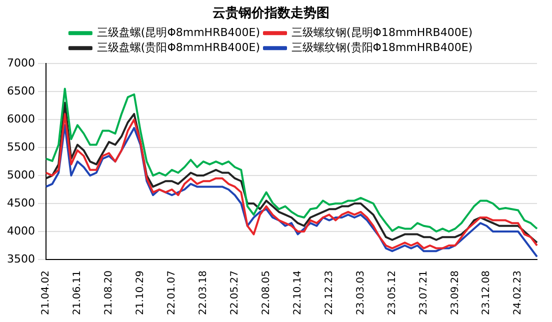  I want to click on legend-label: 三级盘螺(昆明Φ8mmHRB400E), so click(178, 32).